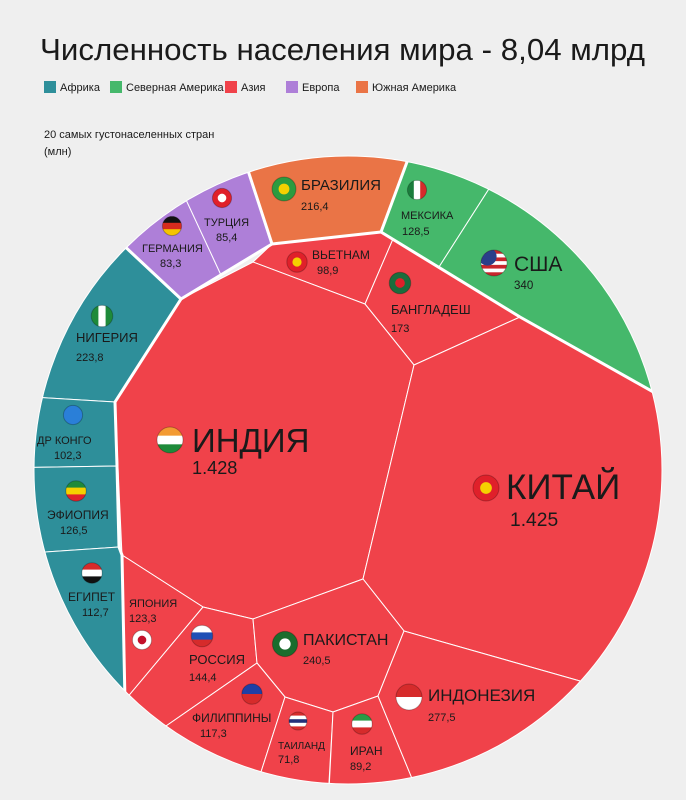  Describe the element at coordinates (175, 88) in the screenshot. I see `legend-label: Северная Америка` at that location.